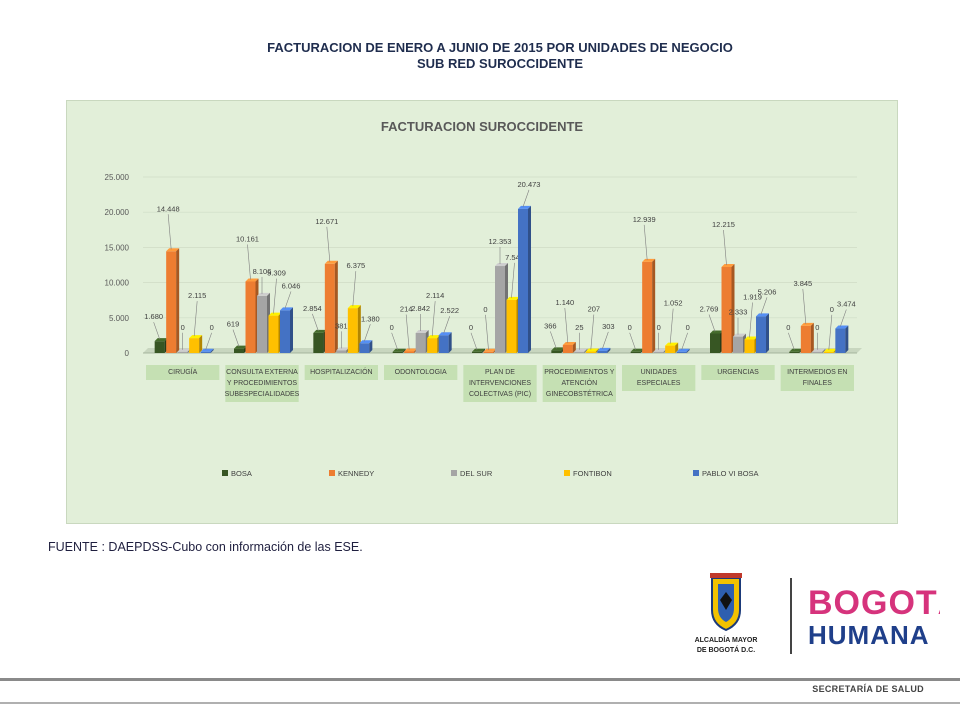 This screenshot has width=960, height=720. Describe the element at coordinates (225, 473) in the screenshot. I see `legend-swatch` at that location.